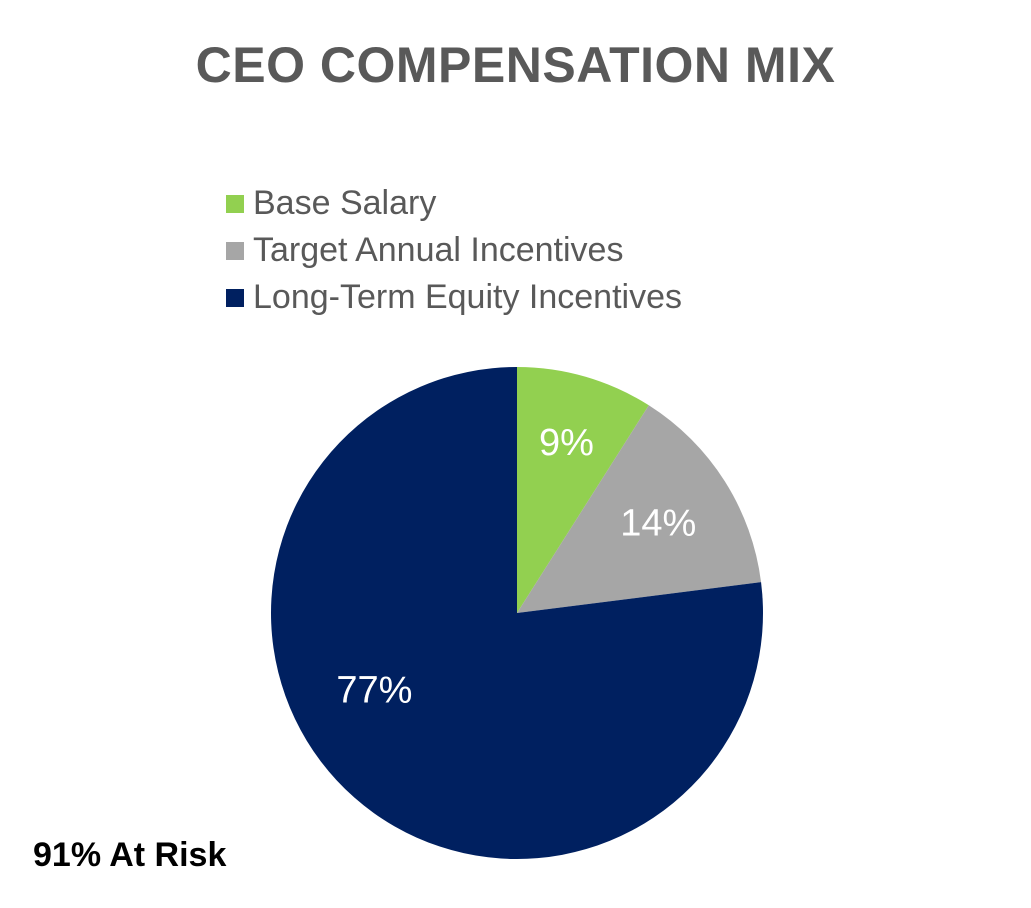 The width and height of the screenshot is (1031, 908). What do you see at coordinates (130, 855) in the screenshot?
I see `at-risk-annotation: 91% At Risk` at bounding box center [130, 855].